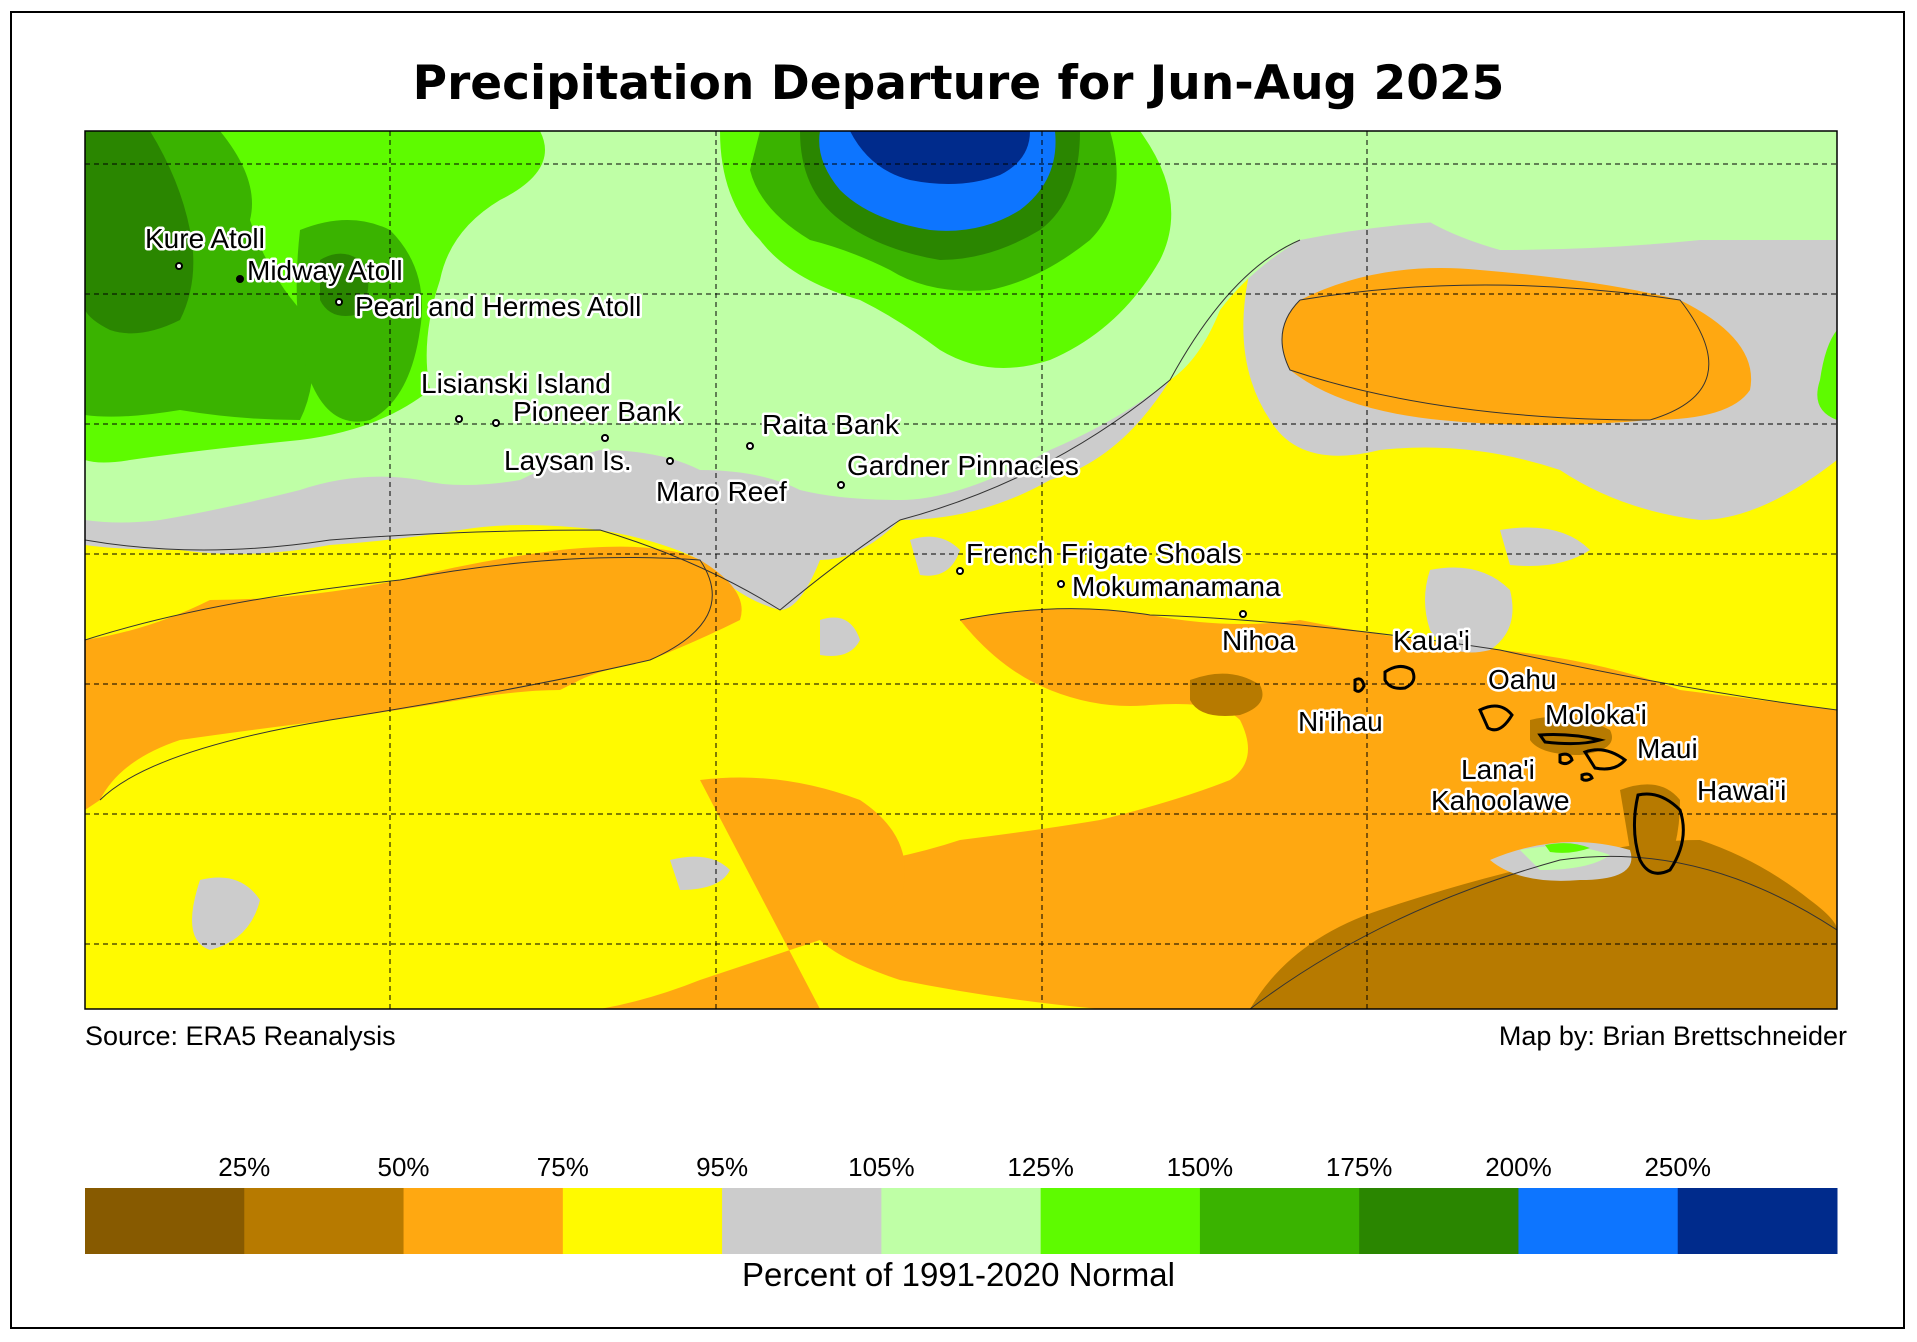 This screenshot has width=1917, height=1342. I want to click on legend-tick-label: 25%, so click(244, 1167).